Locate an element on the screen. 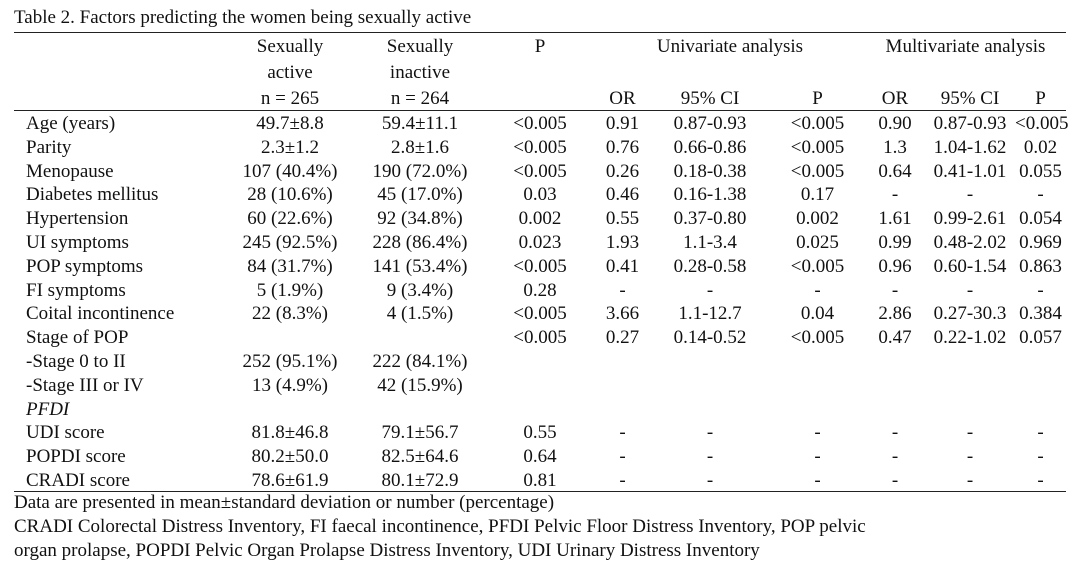  table-cell: 81.8±46.8 is located at coordinates (290, 433).